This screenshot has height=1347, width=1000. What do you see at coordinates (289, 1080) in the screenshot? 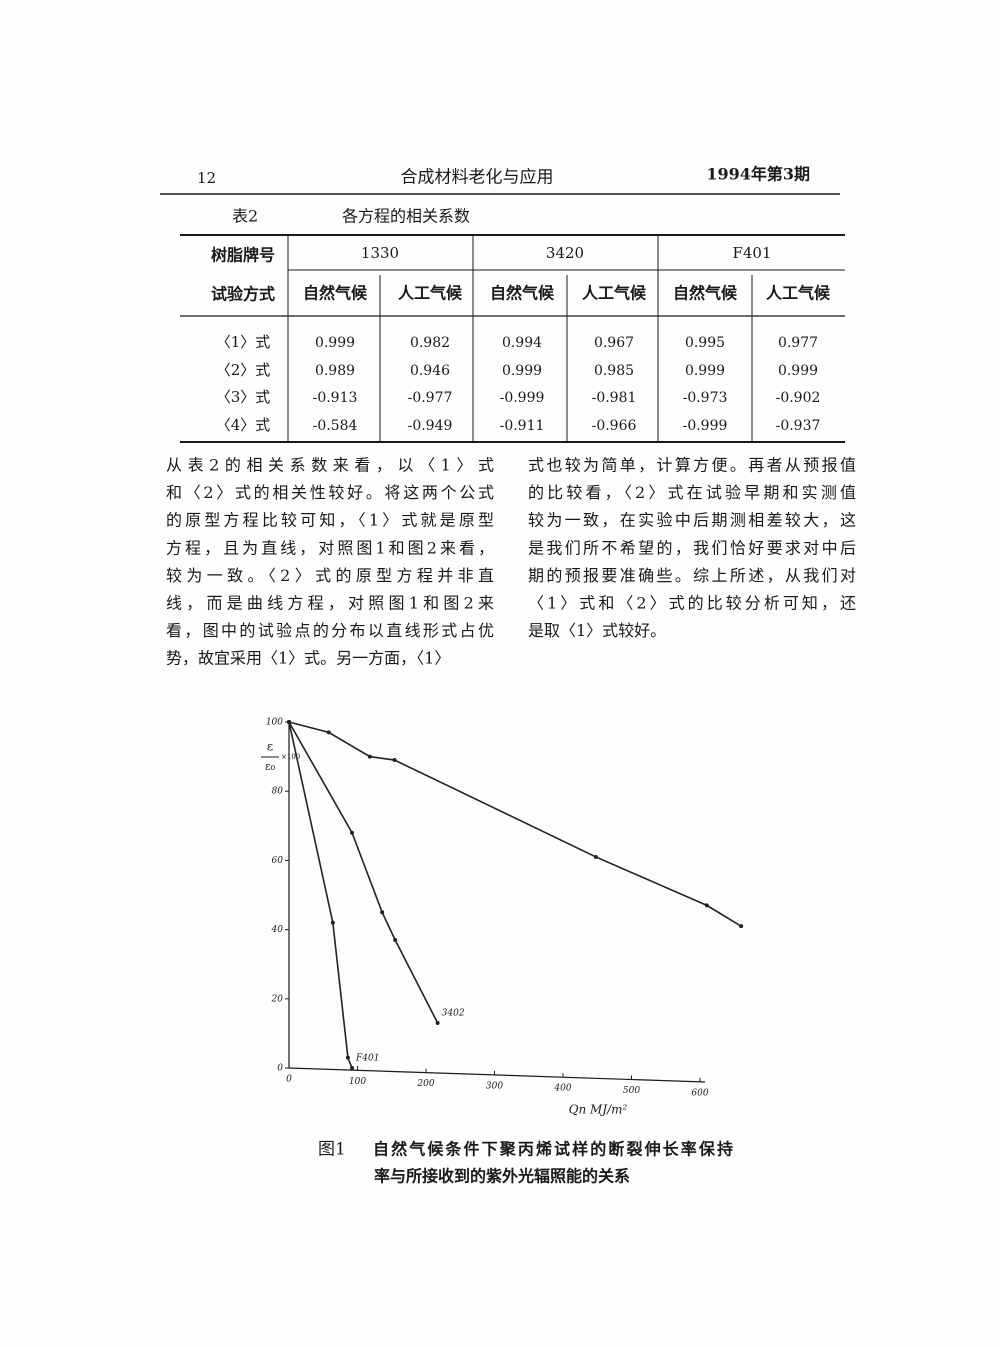
I see `x-tick-label: 0` at bounding box center [289, 1080].